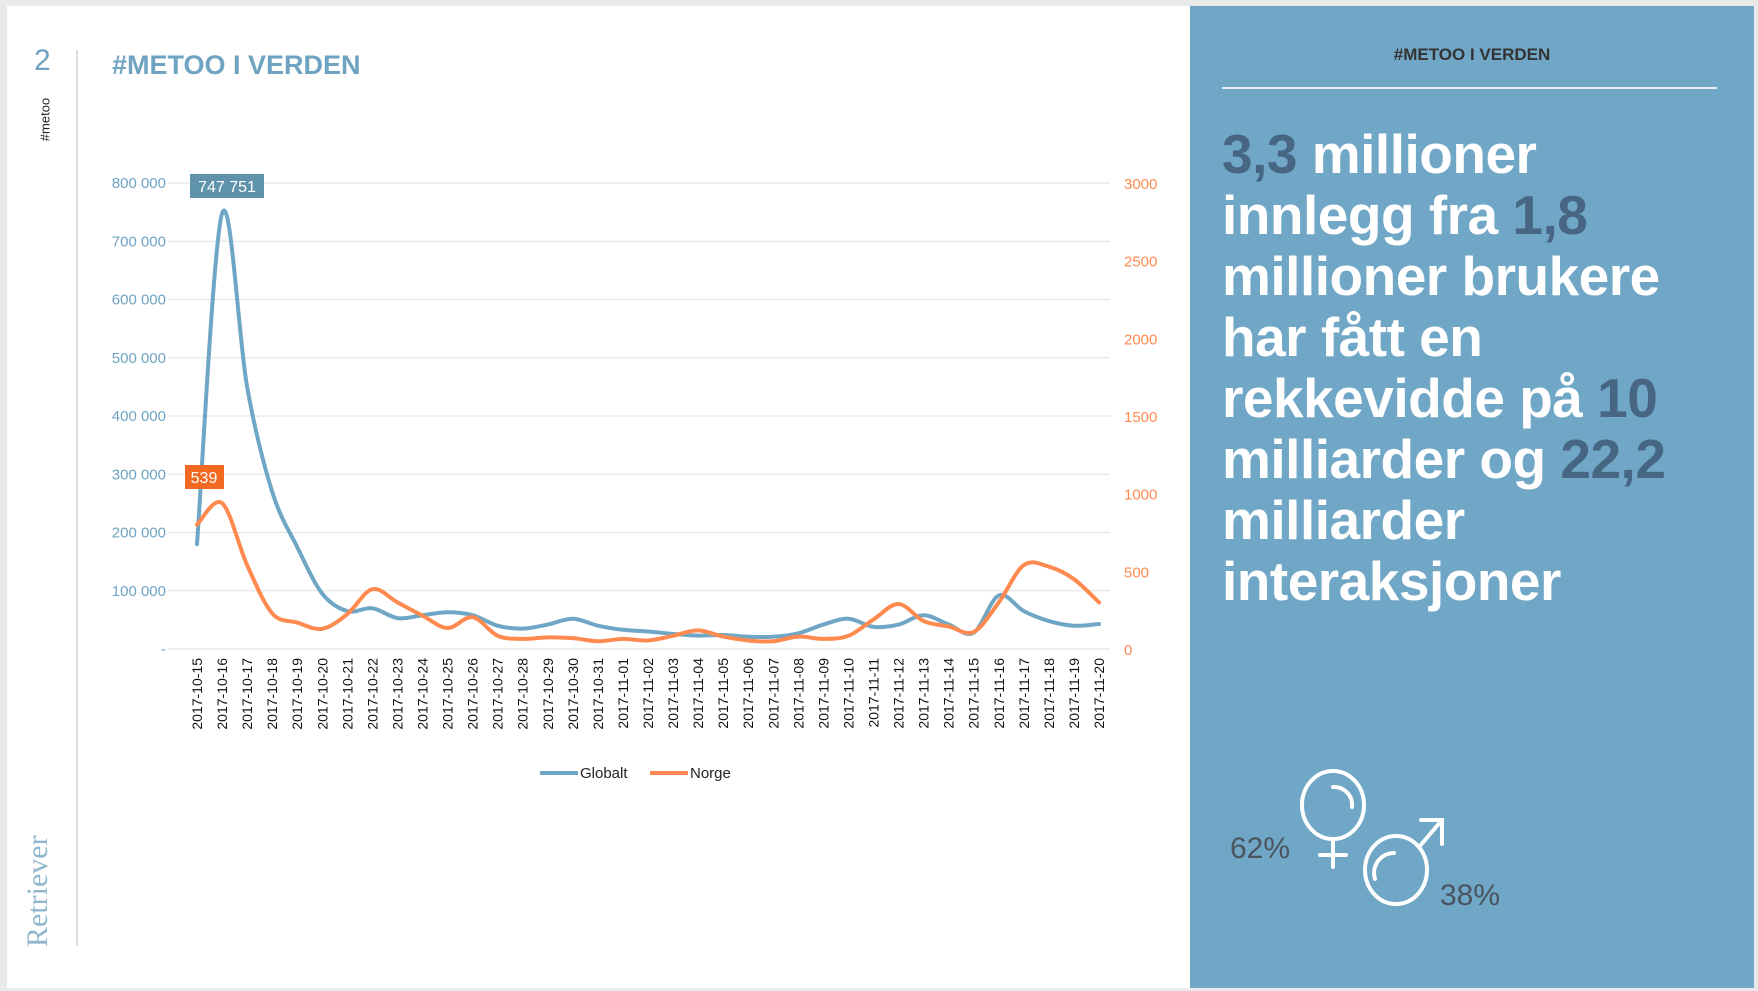 This screenshot has height=991, width=1758. What do you see at coordinates (197, 694) in the screenshot?
I see `x-axis-tick: 2017-10-15` at bounding box center [197, 694].